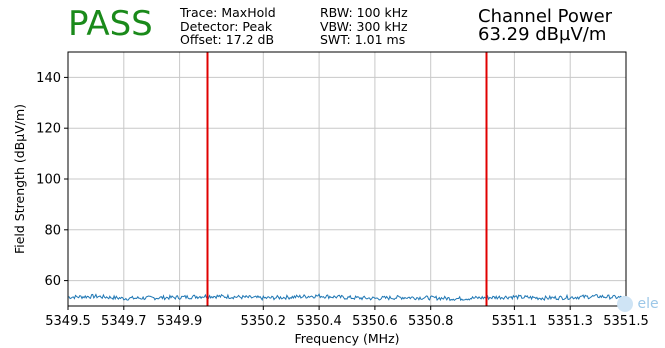  I want to click on y-tick-label: 140, so click(48, 78).